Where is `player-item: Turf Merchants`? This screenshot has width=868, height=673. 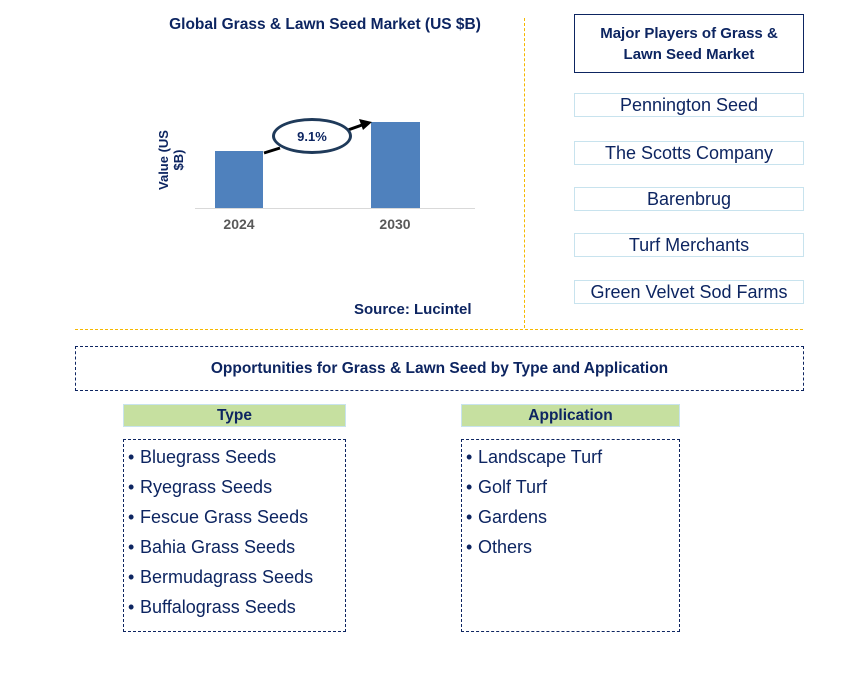 player-item: Turf Merchants is located at coordinates (689, 245).